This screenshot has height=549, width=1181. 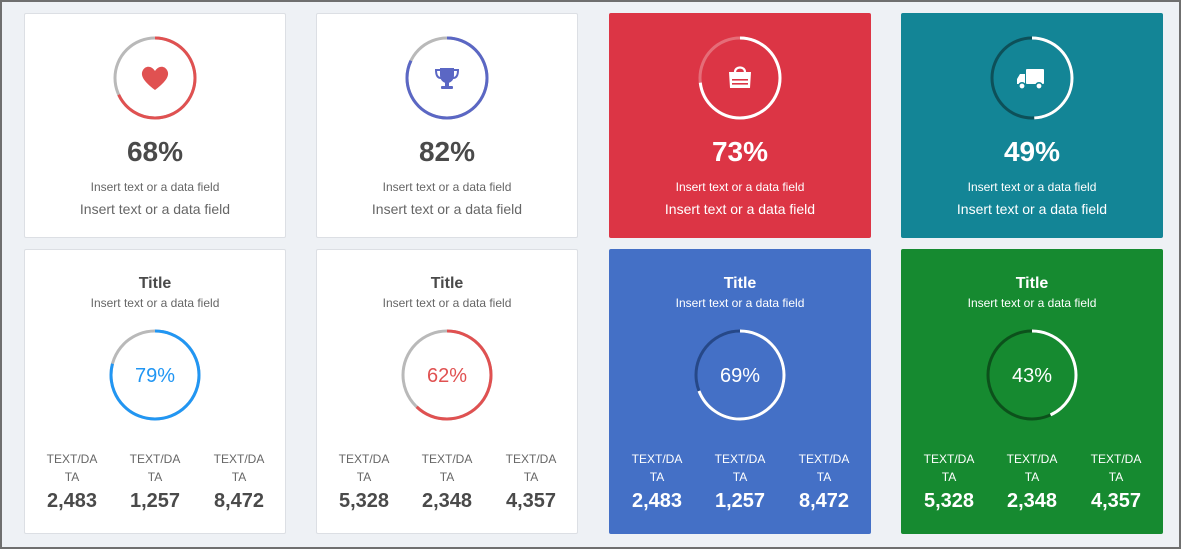 I want to click on trophy-icon, so click(x=447, y=78).